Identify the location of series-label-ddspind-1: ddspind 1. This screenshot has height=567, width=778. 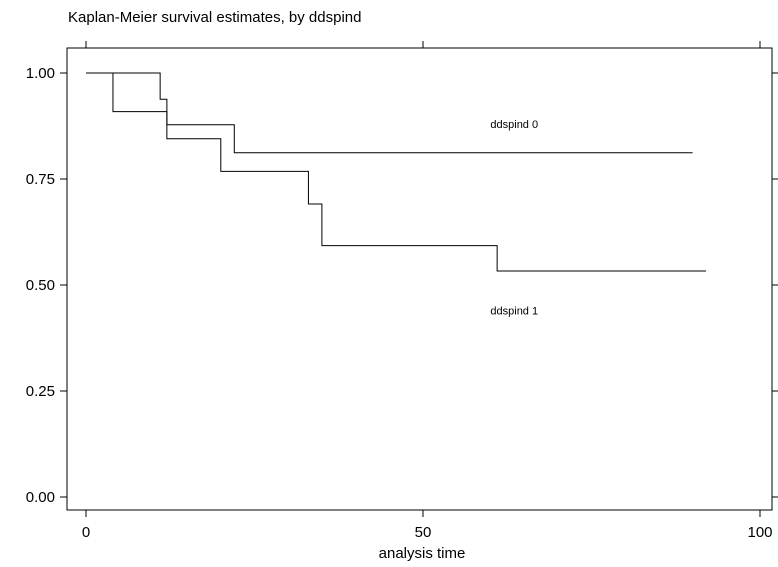
(514, 312).